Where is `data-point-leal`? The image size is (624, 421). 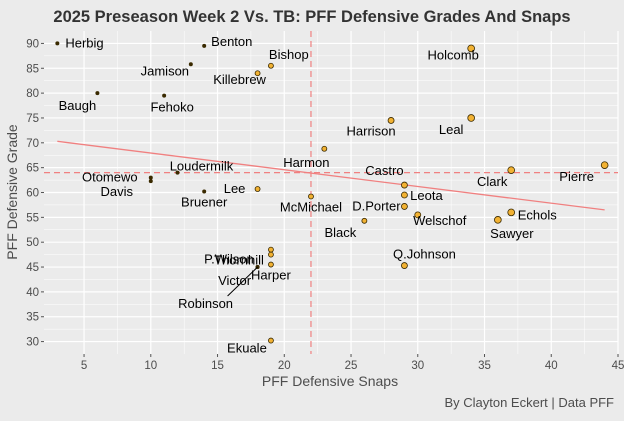 data-point-leal is located at coordinates (471, 118).